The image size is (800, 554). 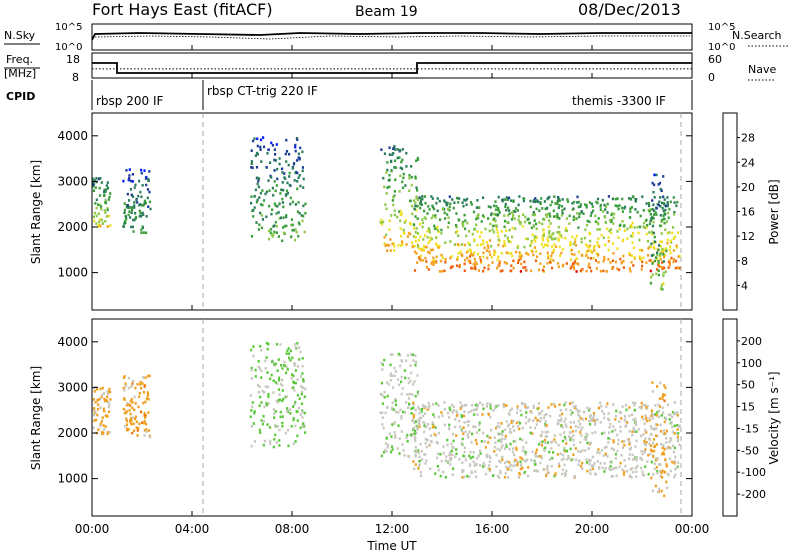 I want to click on nsky-panel: N.Sky 10^5 10^0 10^5 10^0 N.Search, so click(x=397, y=37).